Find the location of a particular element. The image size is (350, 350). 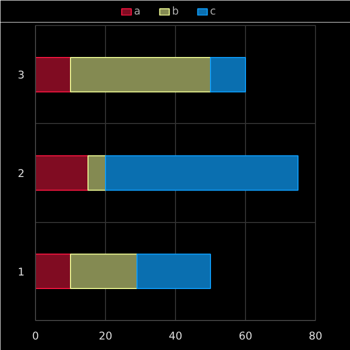

legend-label: b is located at coordinates (176, 11).